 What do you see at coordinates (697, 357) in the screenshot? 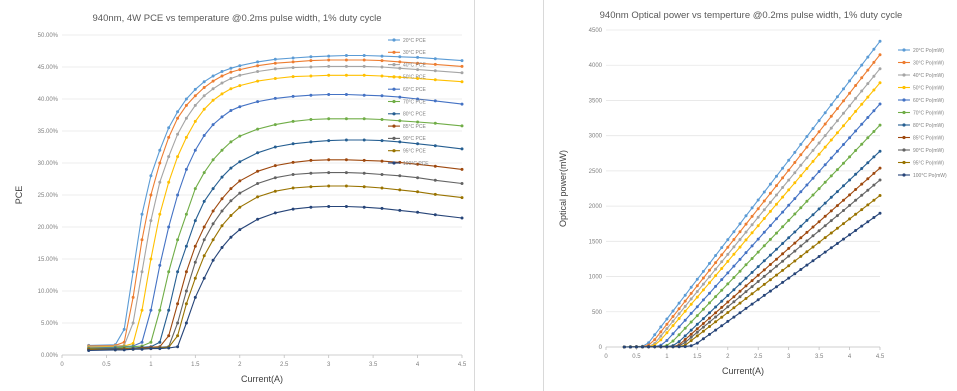
I see `x-tick-label: 1.5` at bounding box center [697, 357].